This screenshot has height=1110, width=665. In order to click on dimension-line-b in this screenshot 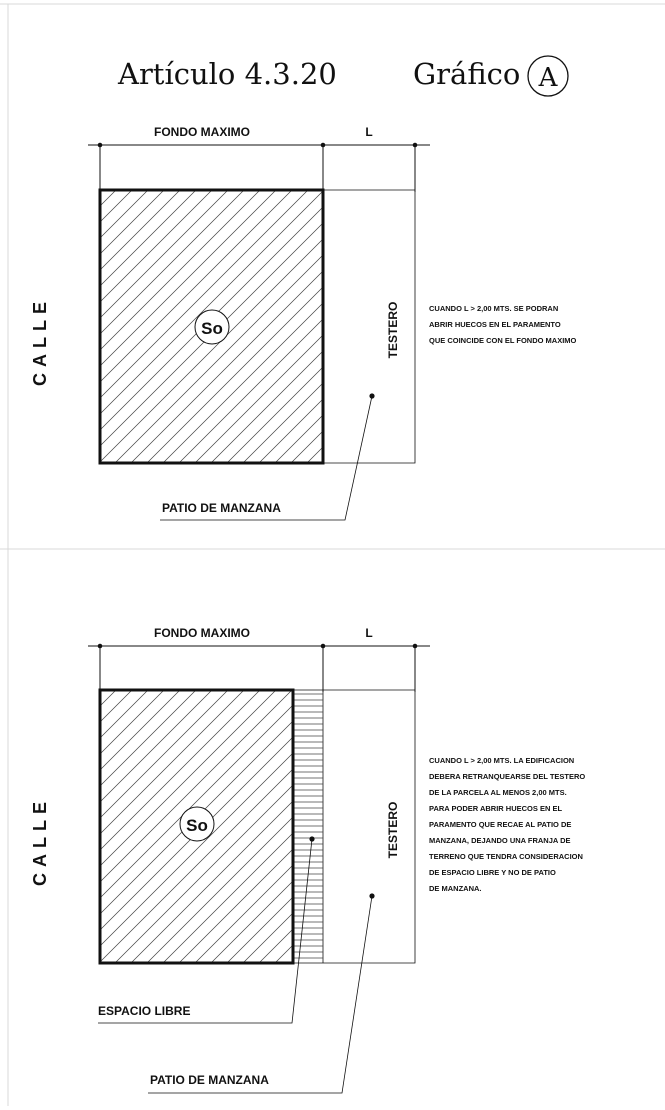, I will do `click(259, 668)`.